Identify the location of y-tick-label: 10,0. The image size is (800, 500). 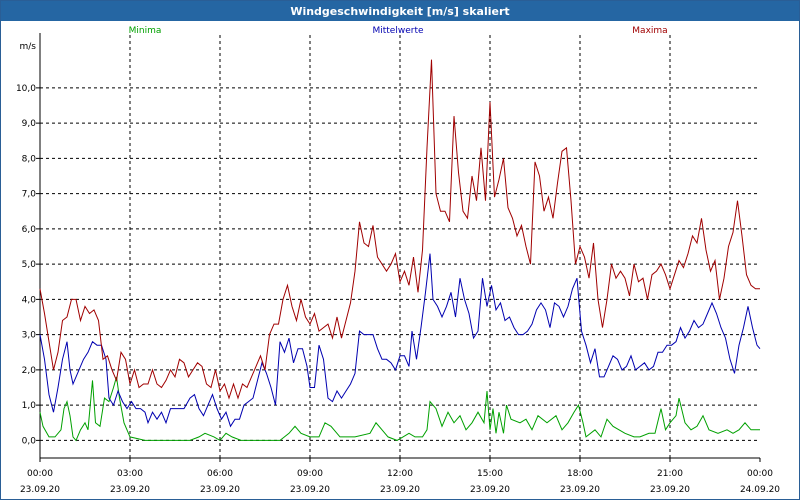
(26, 89).